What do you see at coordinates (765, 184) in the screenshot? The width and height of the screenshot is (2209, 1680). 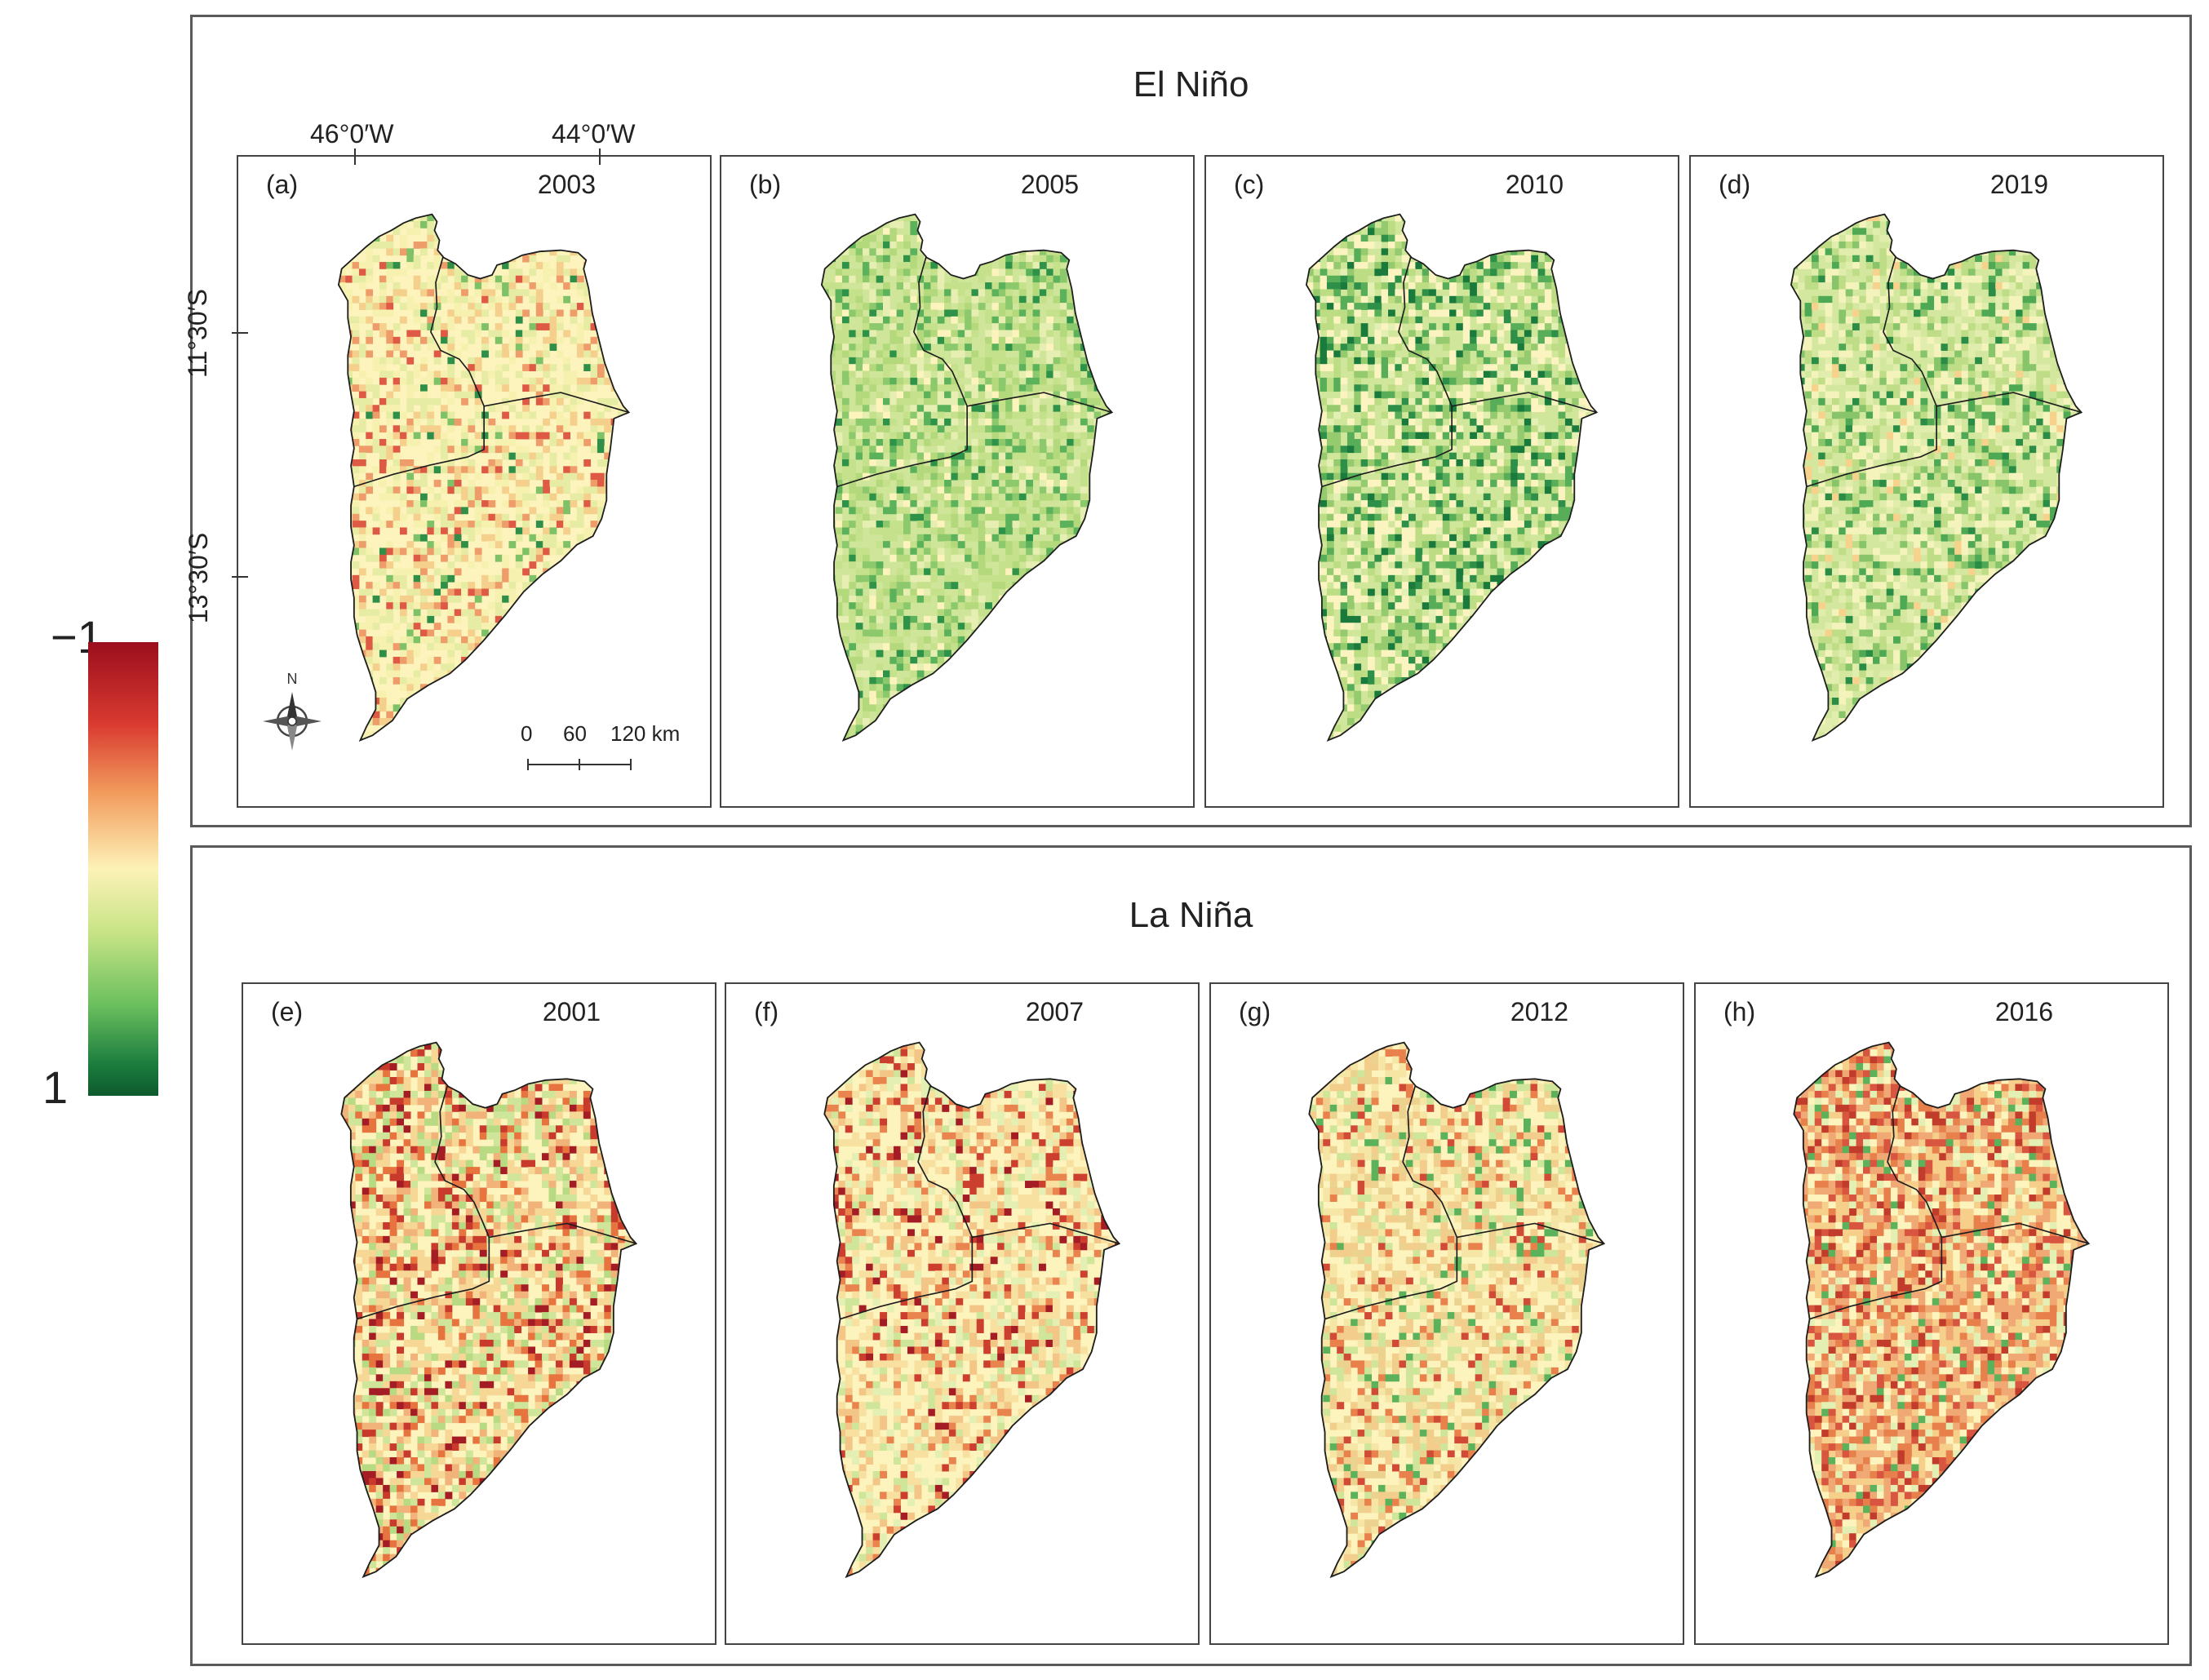 I see `panel-letter: (b)` at bounding box center [765, 184].